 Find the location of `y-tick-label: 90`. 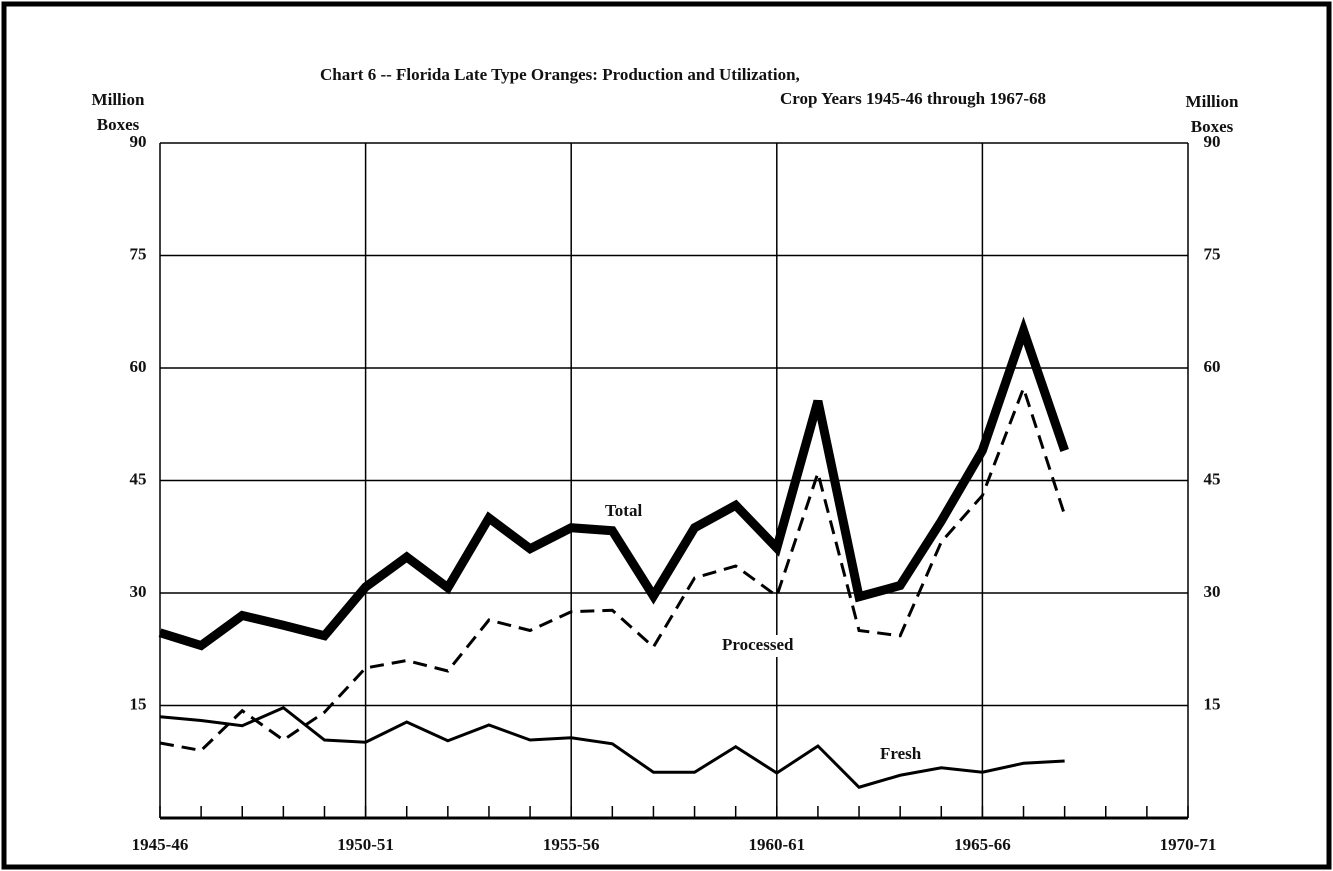

y-tick-label: 90 is located at coordinates (138, 141).